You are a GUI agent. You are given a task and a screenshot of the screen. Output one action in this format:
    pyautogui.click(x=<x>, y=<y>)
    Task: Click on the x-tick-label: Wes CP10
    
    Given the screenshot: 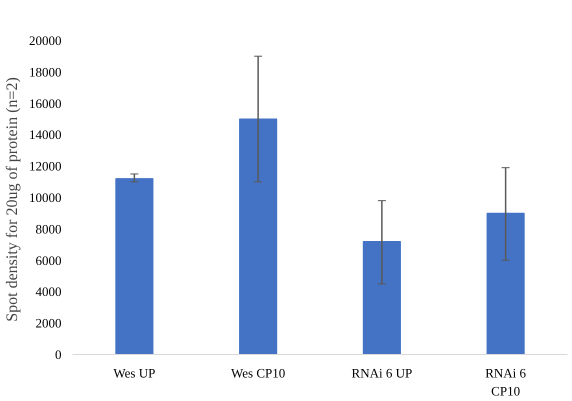 What is the action you would take?
    pyautogui.click(x=258, y=373)
    